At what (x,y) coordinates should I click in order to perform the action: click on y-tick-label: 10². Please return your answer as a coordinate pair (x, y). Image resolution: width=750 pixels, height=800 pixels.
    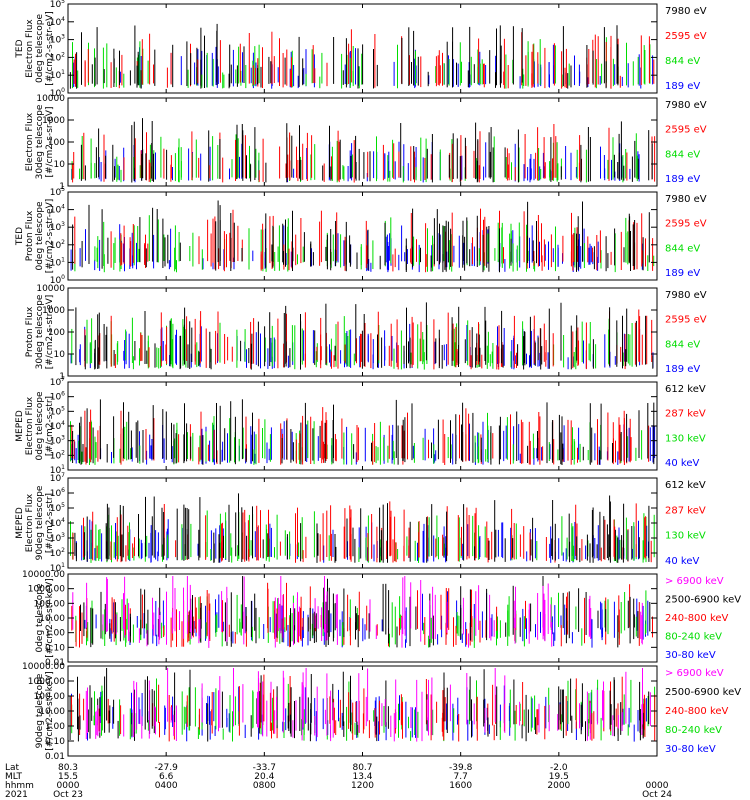
    Looking at the image, I should click on (57, 553).